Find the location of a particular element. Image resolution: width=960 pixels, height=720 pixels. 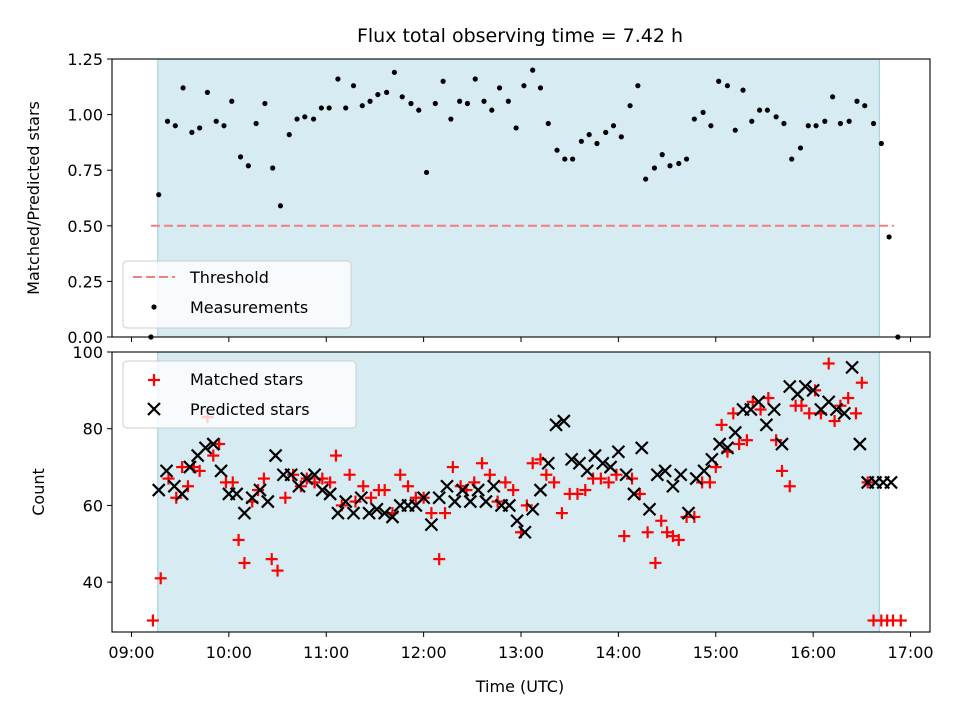

top-y-ticks: 0.00 0.25 0.50 0.75 1.00 1.25 is located at coordinates (89, 198).